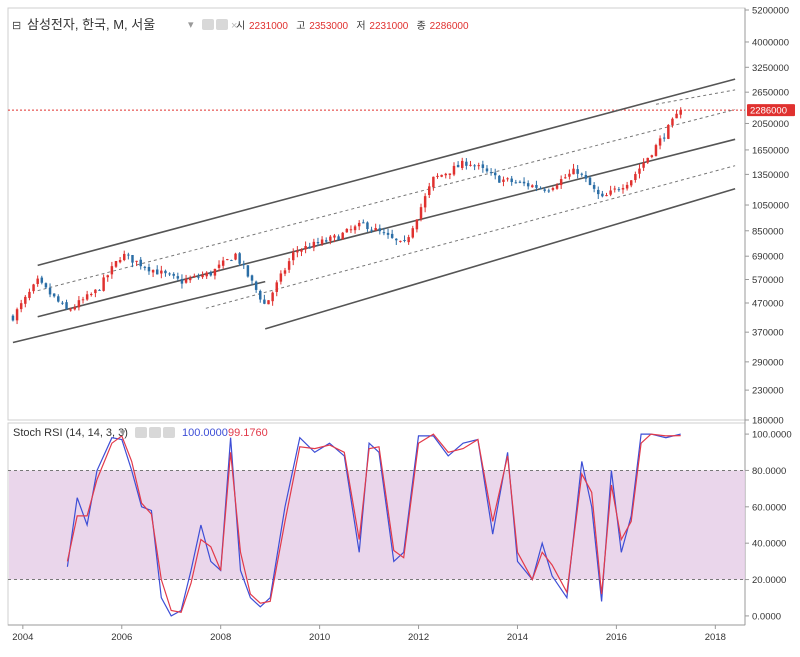  I want to click on time-tick-4: 2012, so click(418, 637).